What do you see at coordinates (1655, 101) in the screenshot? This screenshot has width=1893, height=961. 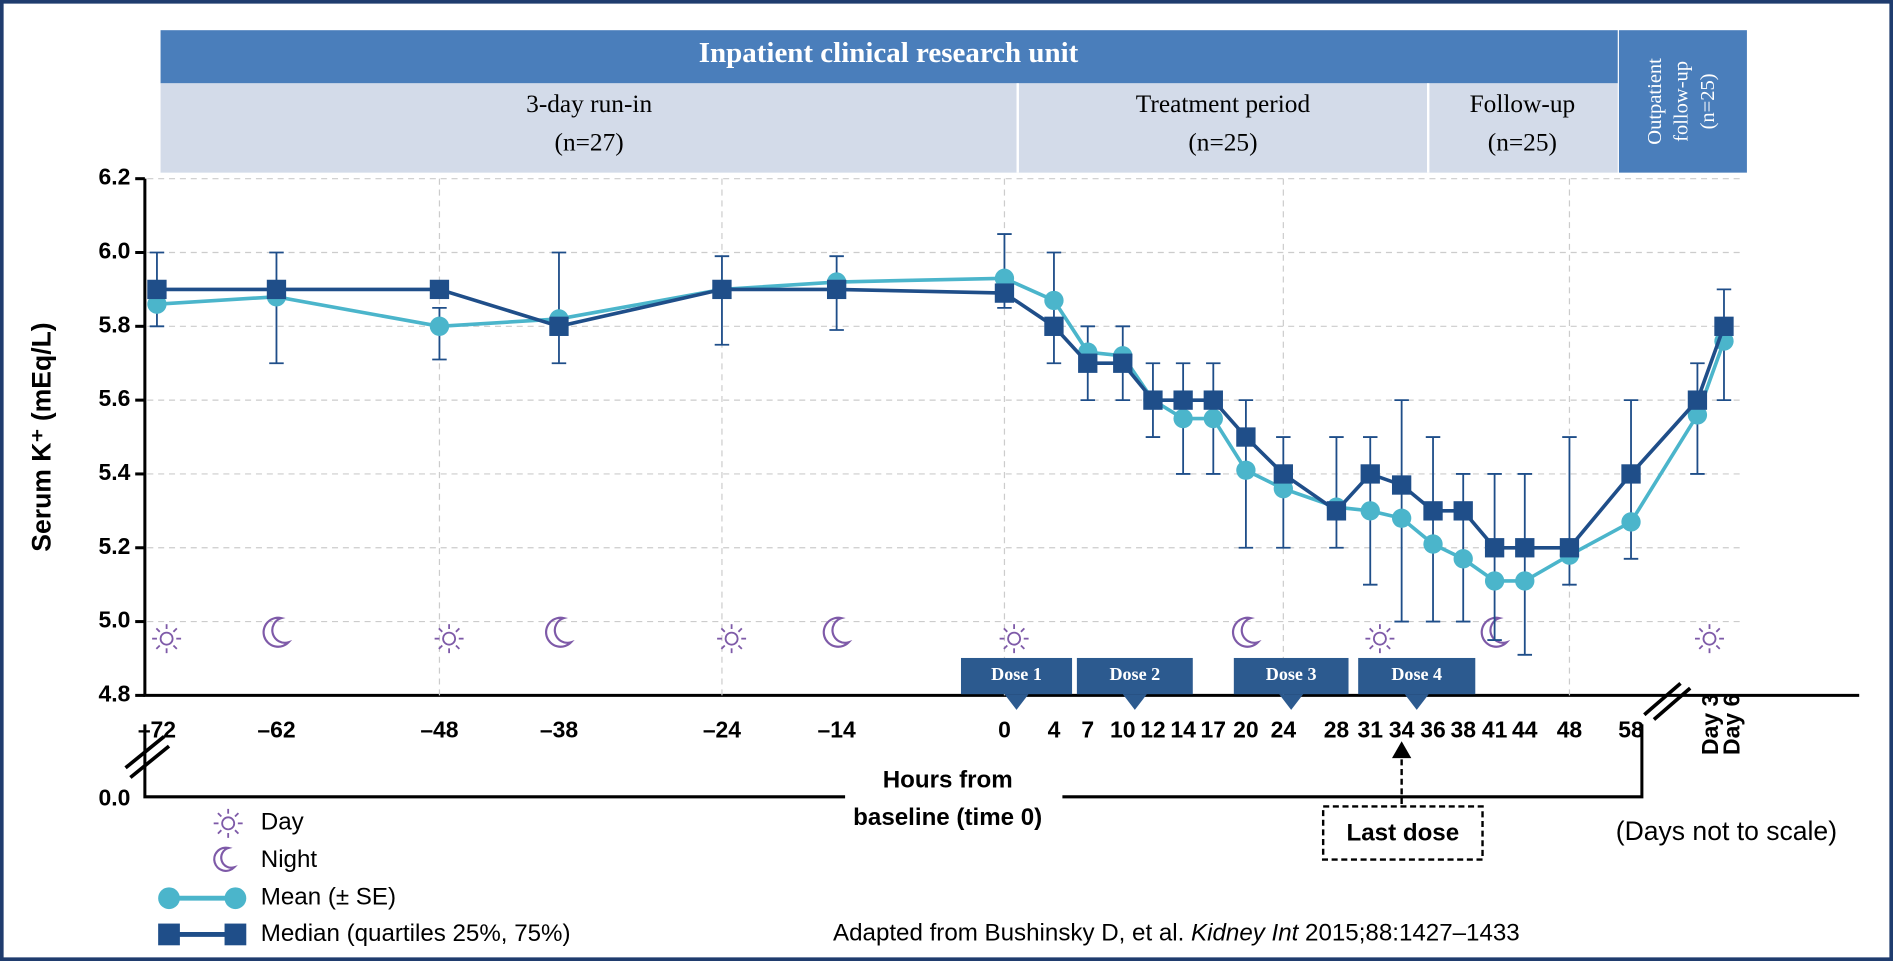 I see `outpatient-line: Outpatient` at bounding box center [1655, 101].